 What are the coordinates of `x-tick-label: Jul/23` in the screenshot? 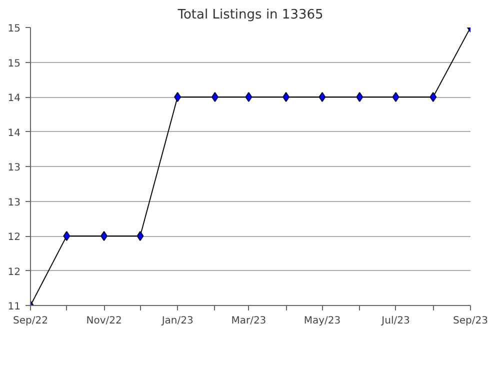 It's located at (395, 321).